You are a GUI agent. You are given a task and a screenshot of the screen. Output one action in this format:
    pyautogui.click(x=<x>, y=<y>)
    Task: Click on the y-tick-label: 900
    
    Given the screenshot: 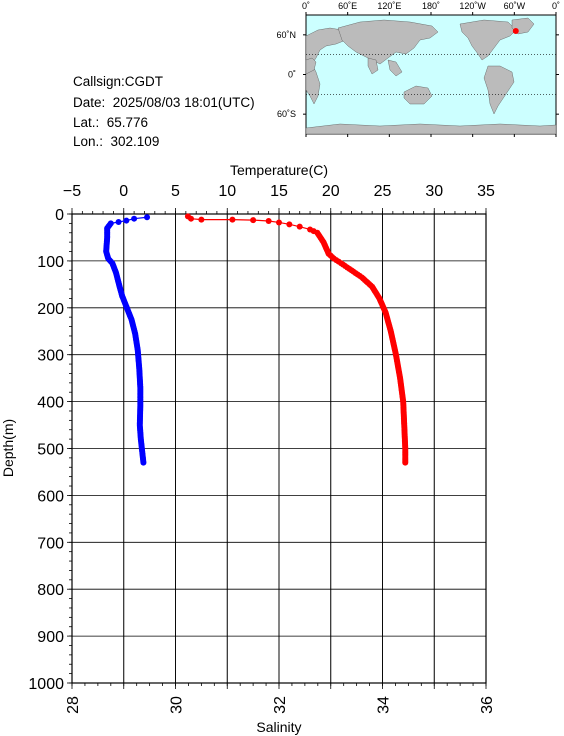 What is the action you would take?
    pyautogui.click(x=50, y=637)
    